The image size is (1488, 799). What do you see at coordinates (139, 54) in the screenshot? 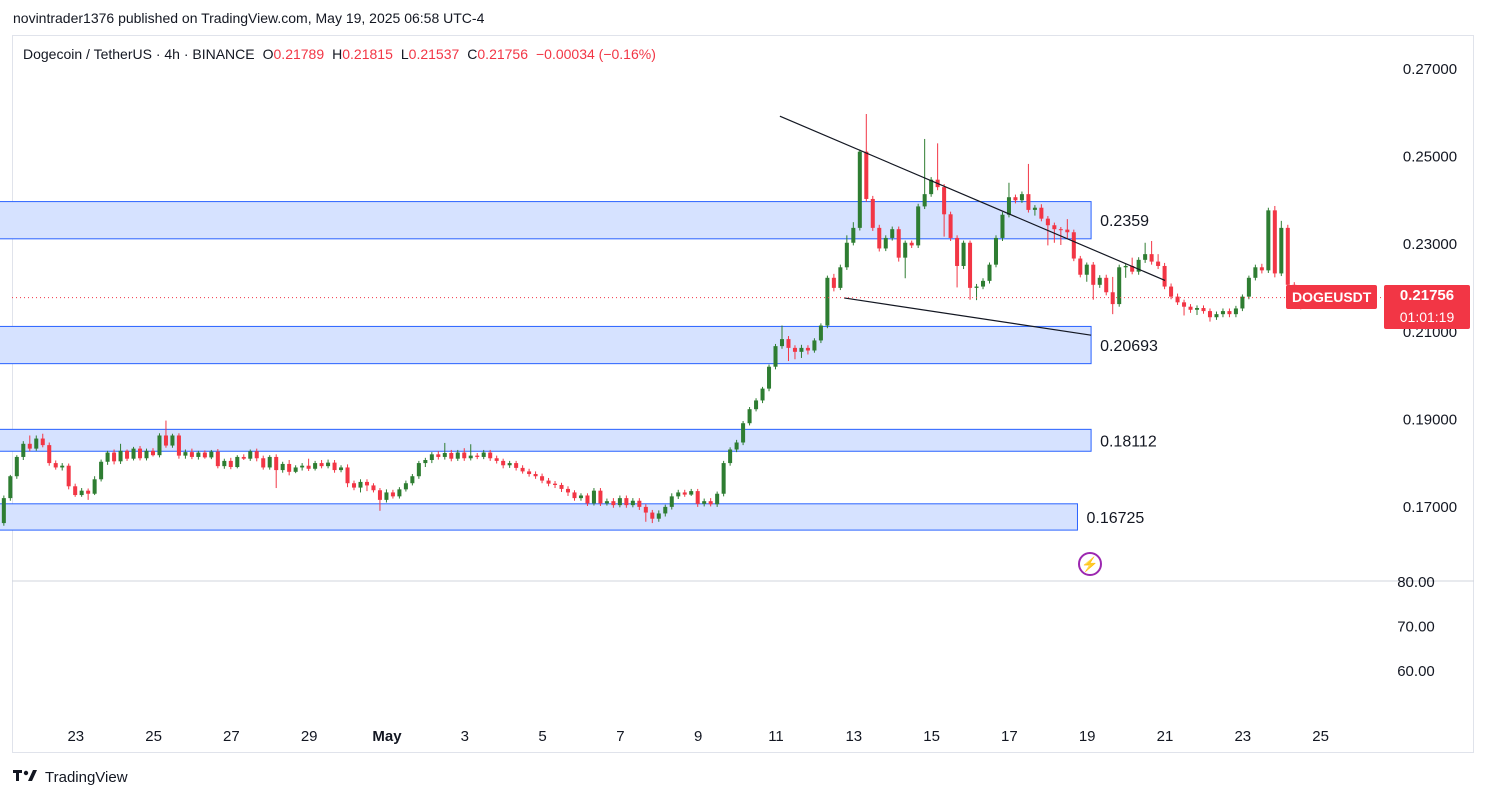
I see `legend-symbol: Dogecoin / TetherUS · 4h · BINANCE` at bounding box center [139, 54].